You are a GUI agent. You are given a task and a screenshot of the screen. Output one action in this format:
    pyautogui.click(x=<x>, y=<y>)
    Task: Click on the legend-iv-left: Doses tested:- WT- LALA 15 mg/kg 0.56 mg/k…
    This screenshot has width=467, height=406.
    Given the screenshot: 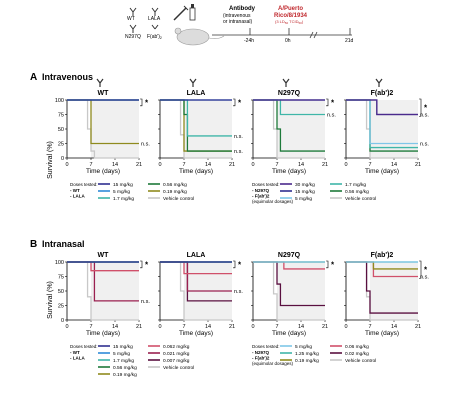 What is the action you would take?
    pyautogui.click(x=132, y=192)
    